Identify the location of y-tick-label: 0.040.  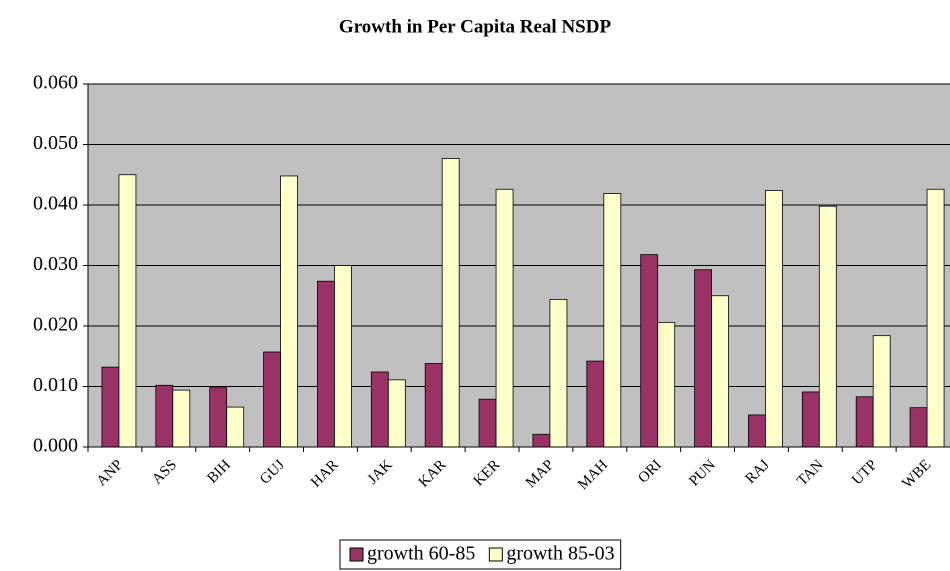
(55, 204).